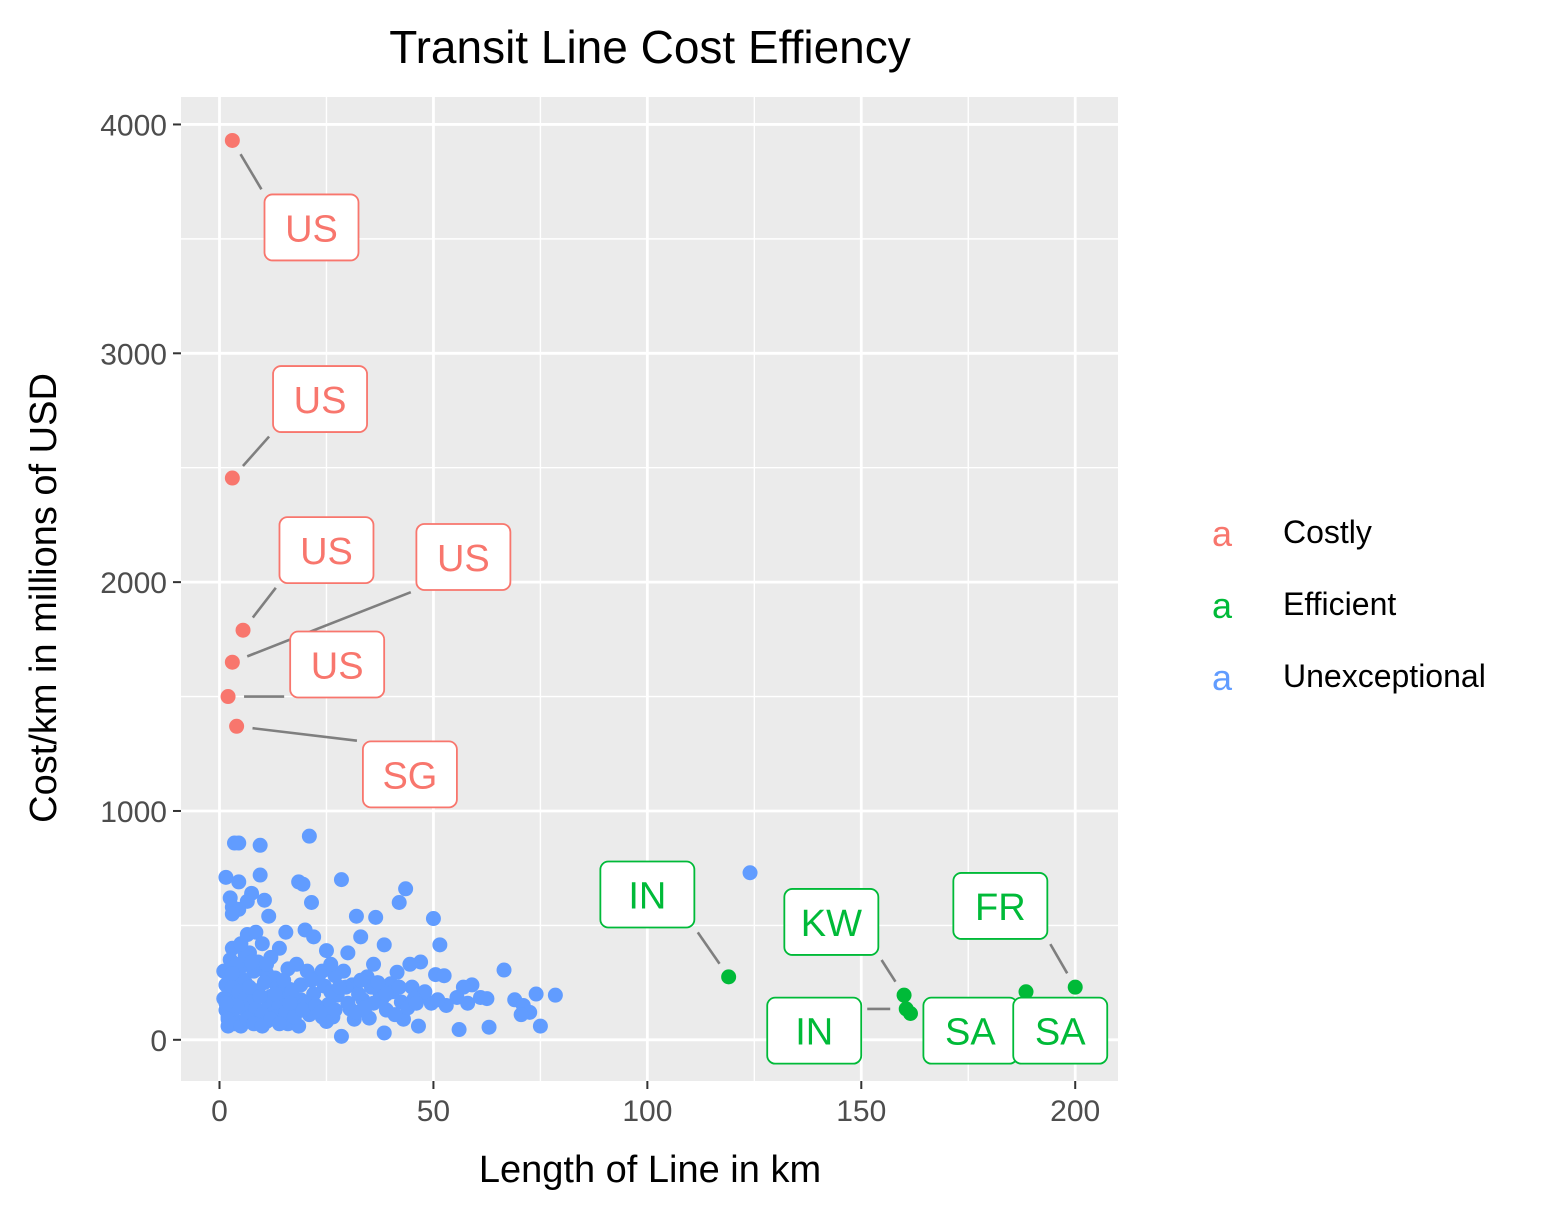  Describe the element at coordinates (133, 354) in the screenshot. I see `y-tick-label: 3000` at that location.